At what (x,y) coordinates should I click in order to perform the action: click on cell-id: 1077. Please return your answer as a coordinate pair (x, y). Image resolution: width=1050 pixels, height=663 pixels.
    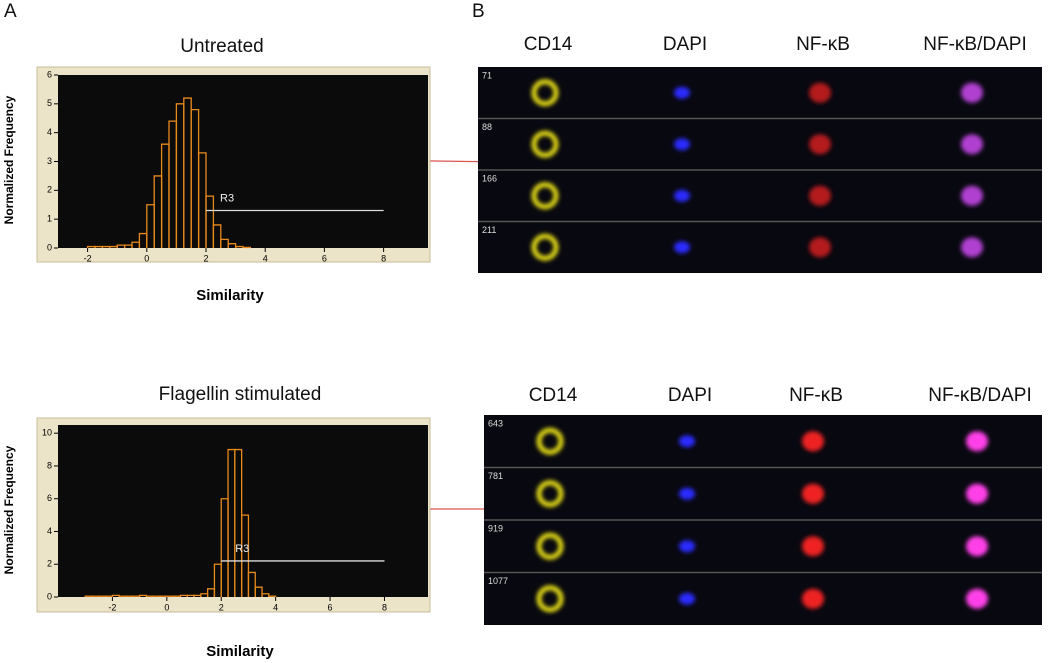
    Looking at the image, I should click on (498, 581).